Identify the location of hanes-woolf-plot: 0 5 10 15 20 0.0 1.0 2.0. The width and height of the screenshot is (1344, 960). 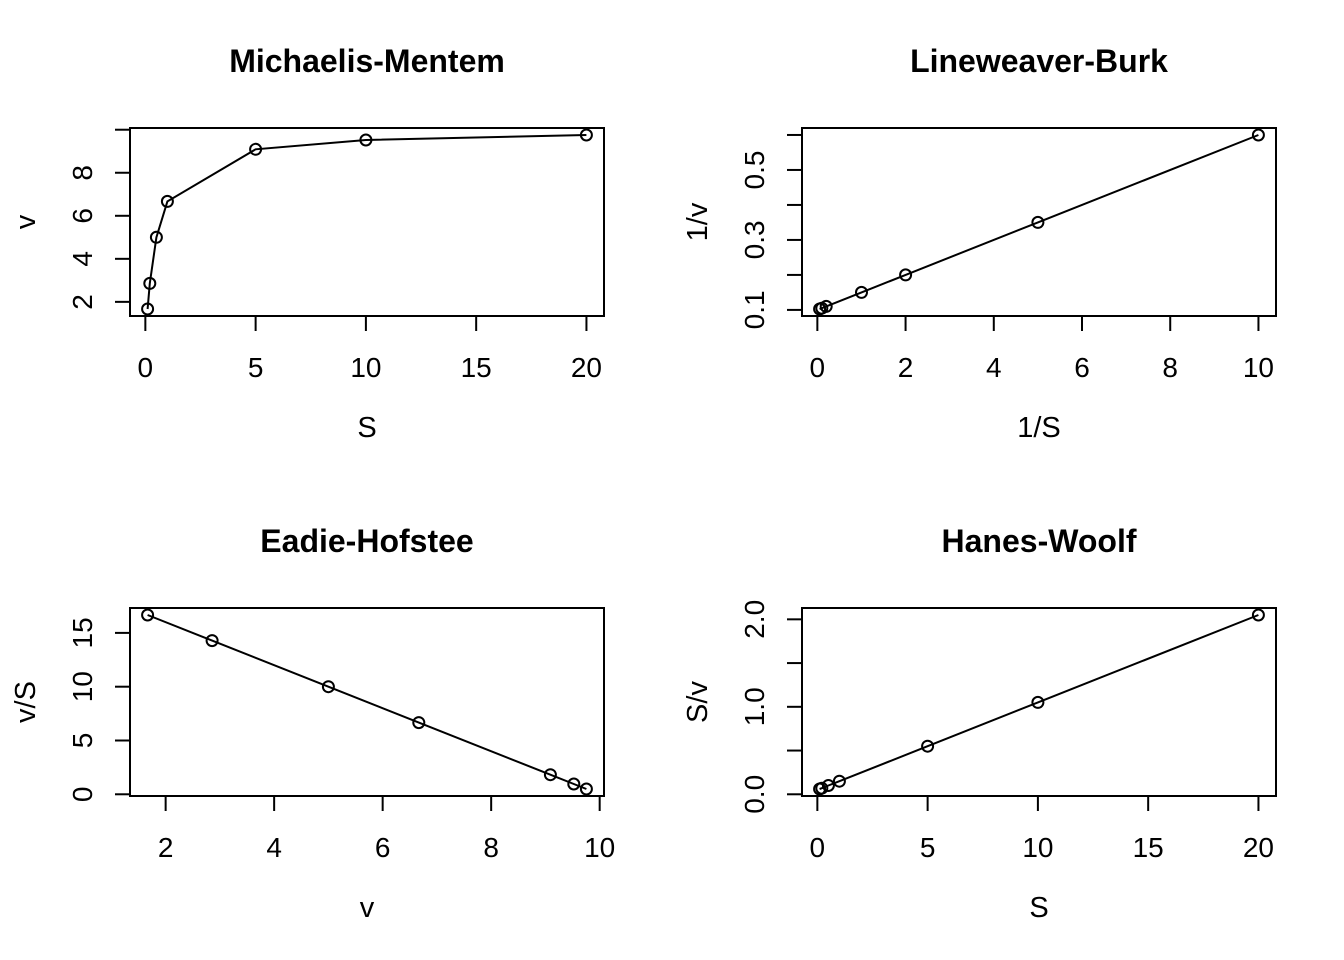
(1008, 731).